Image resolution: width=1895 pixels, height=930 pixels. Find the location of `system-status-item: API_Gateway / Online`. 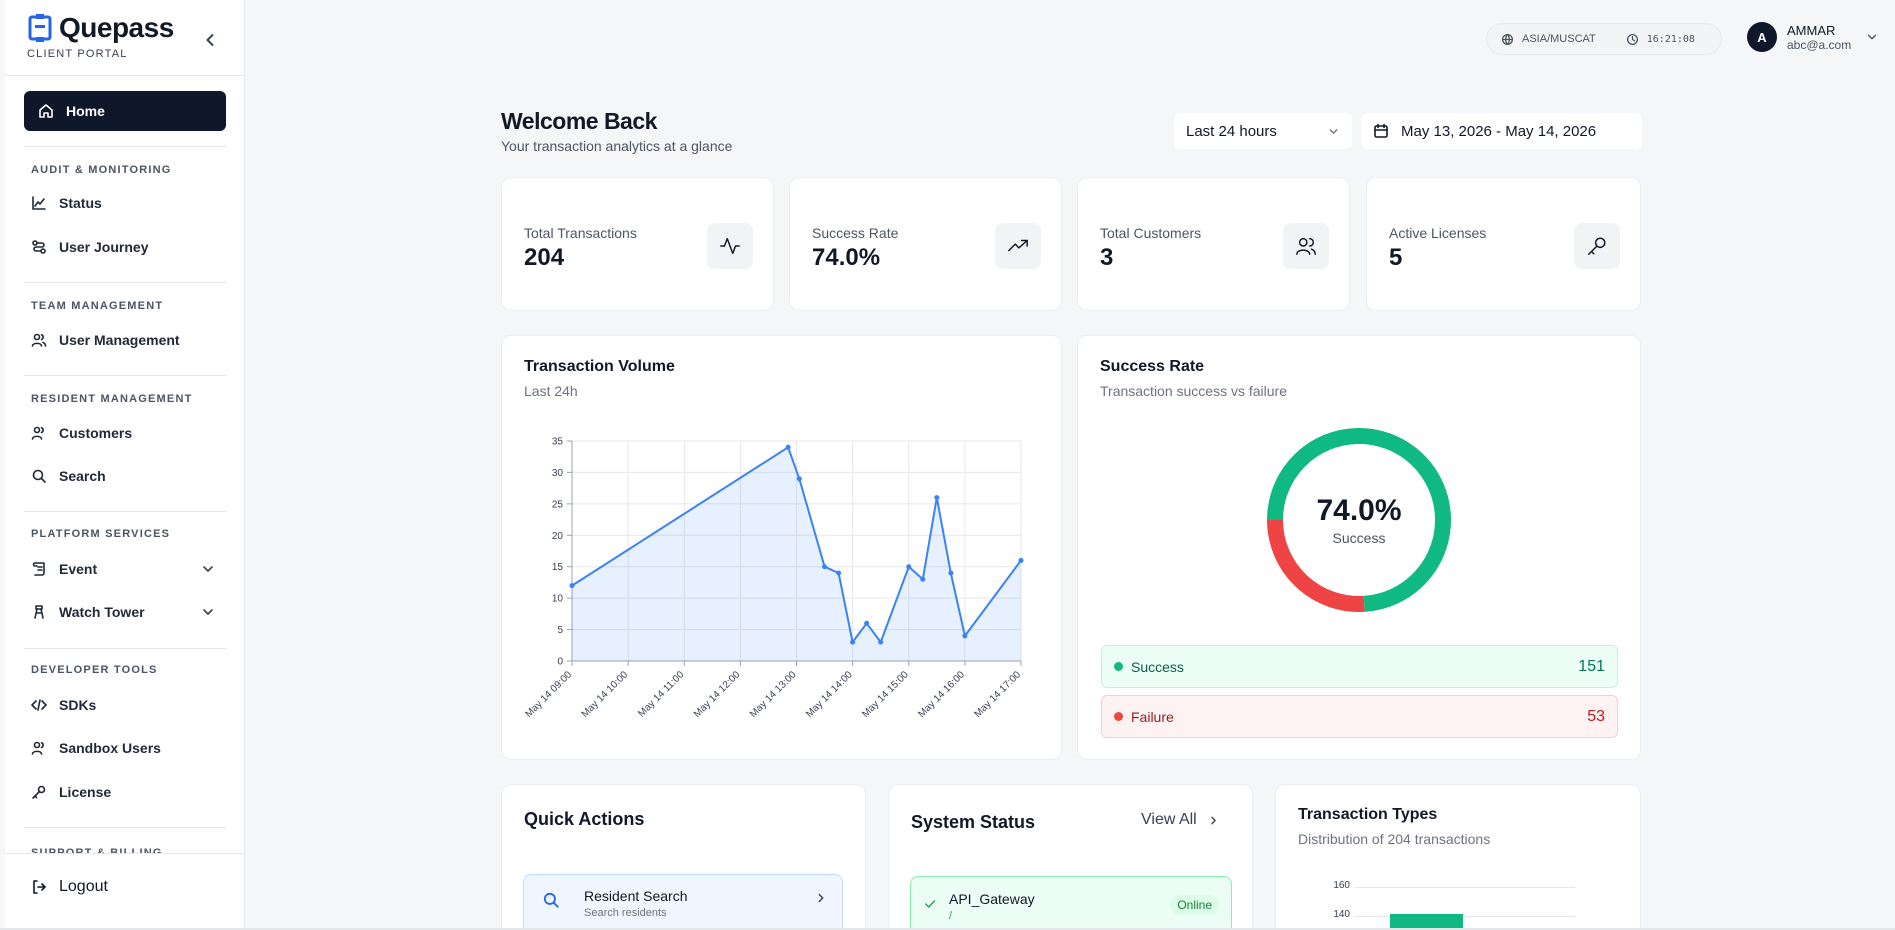

system-status-item: API_Gateway / Online is located at coordinates (1071, 903).